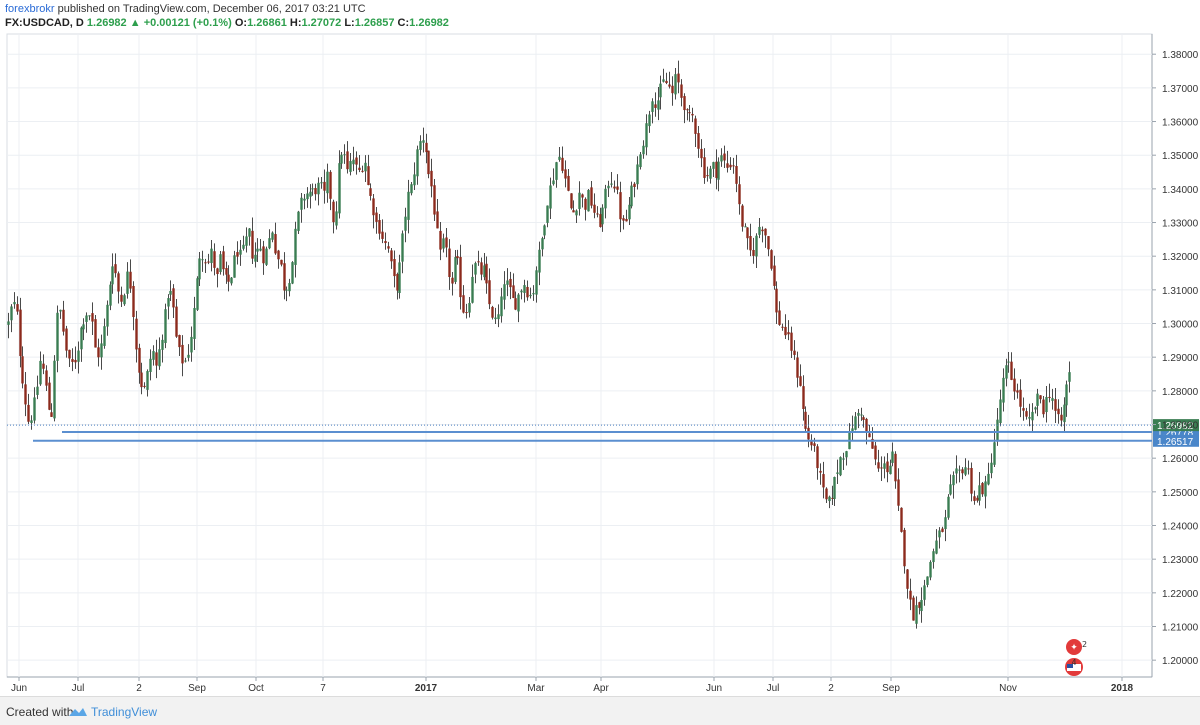 This screenshot has width=1200, height=725. Describe the element at coordinates (44, 23) in the screenshot. I see `symbol-name: FX:USDCAD, D` at that location.